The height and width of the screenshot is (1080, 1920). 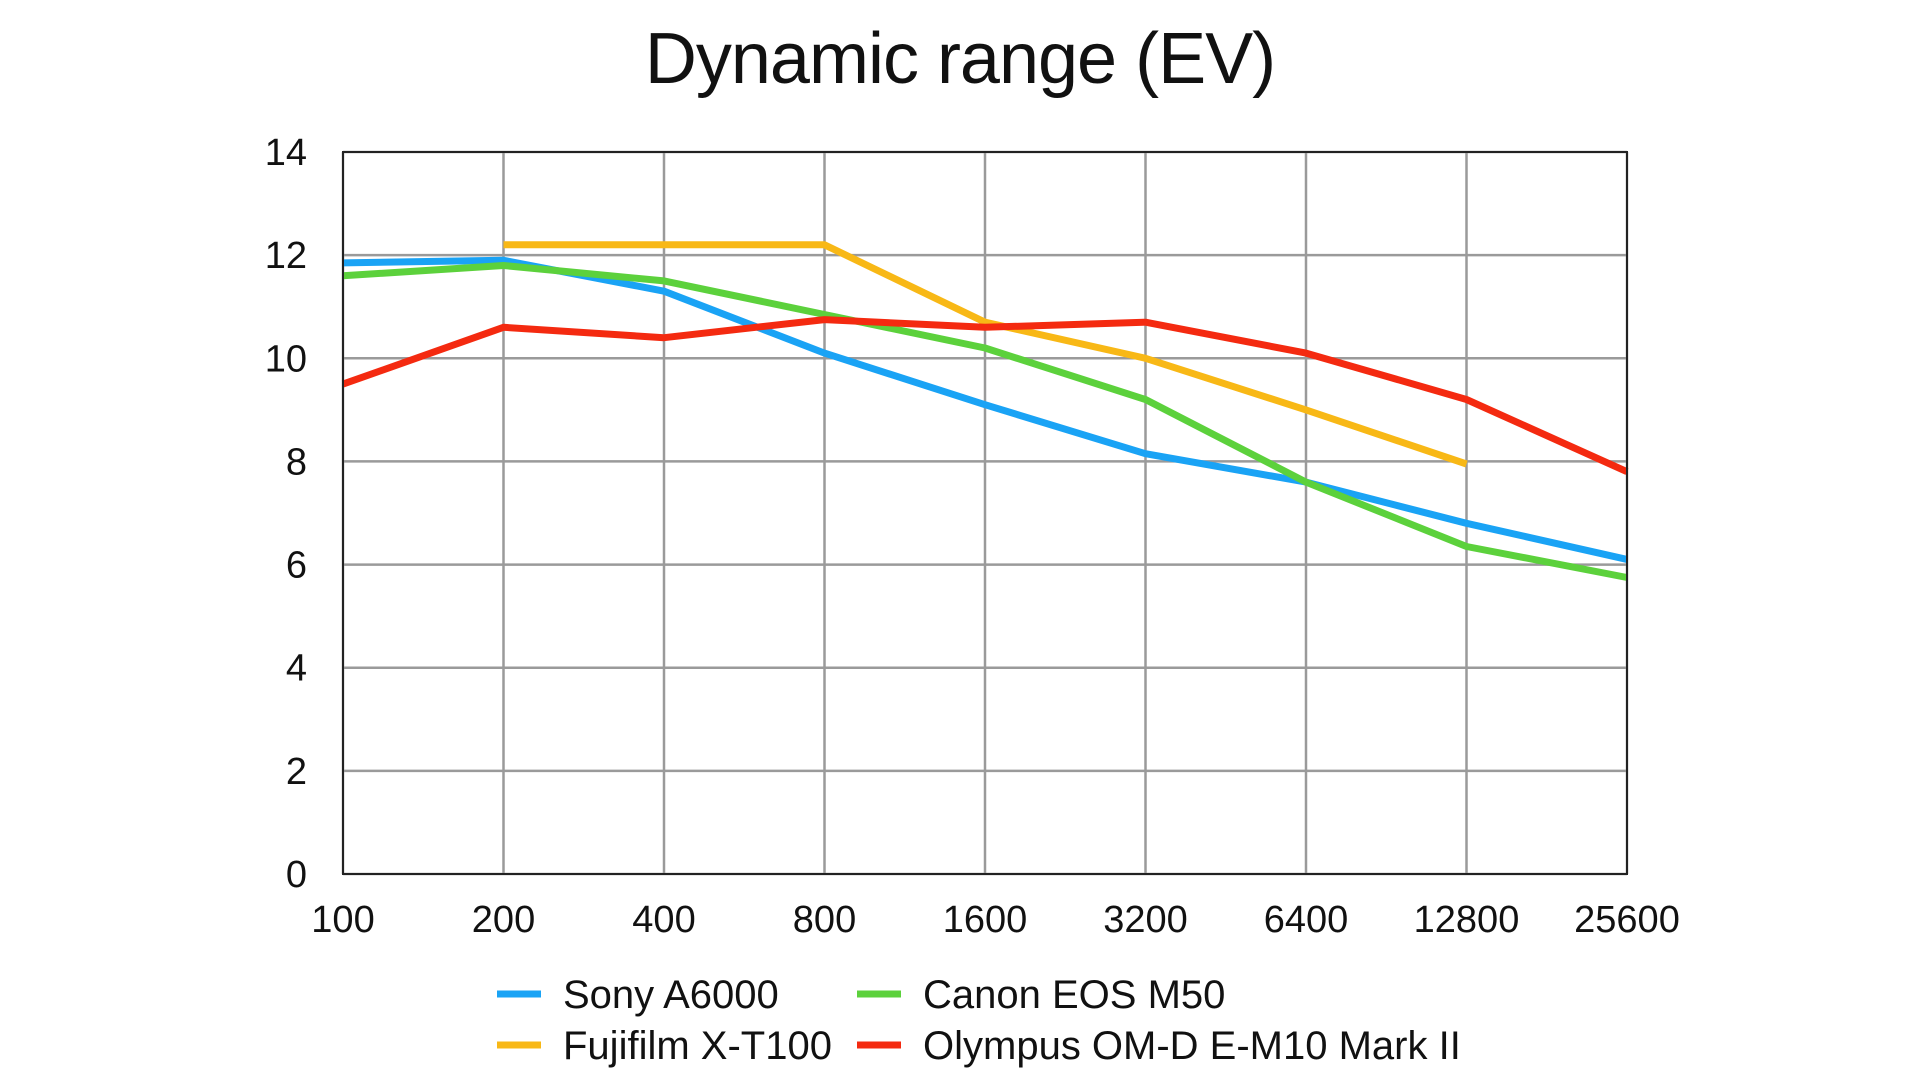 I want to click on legend-label: Sony A6000, so click(x=671, y=995).